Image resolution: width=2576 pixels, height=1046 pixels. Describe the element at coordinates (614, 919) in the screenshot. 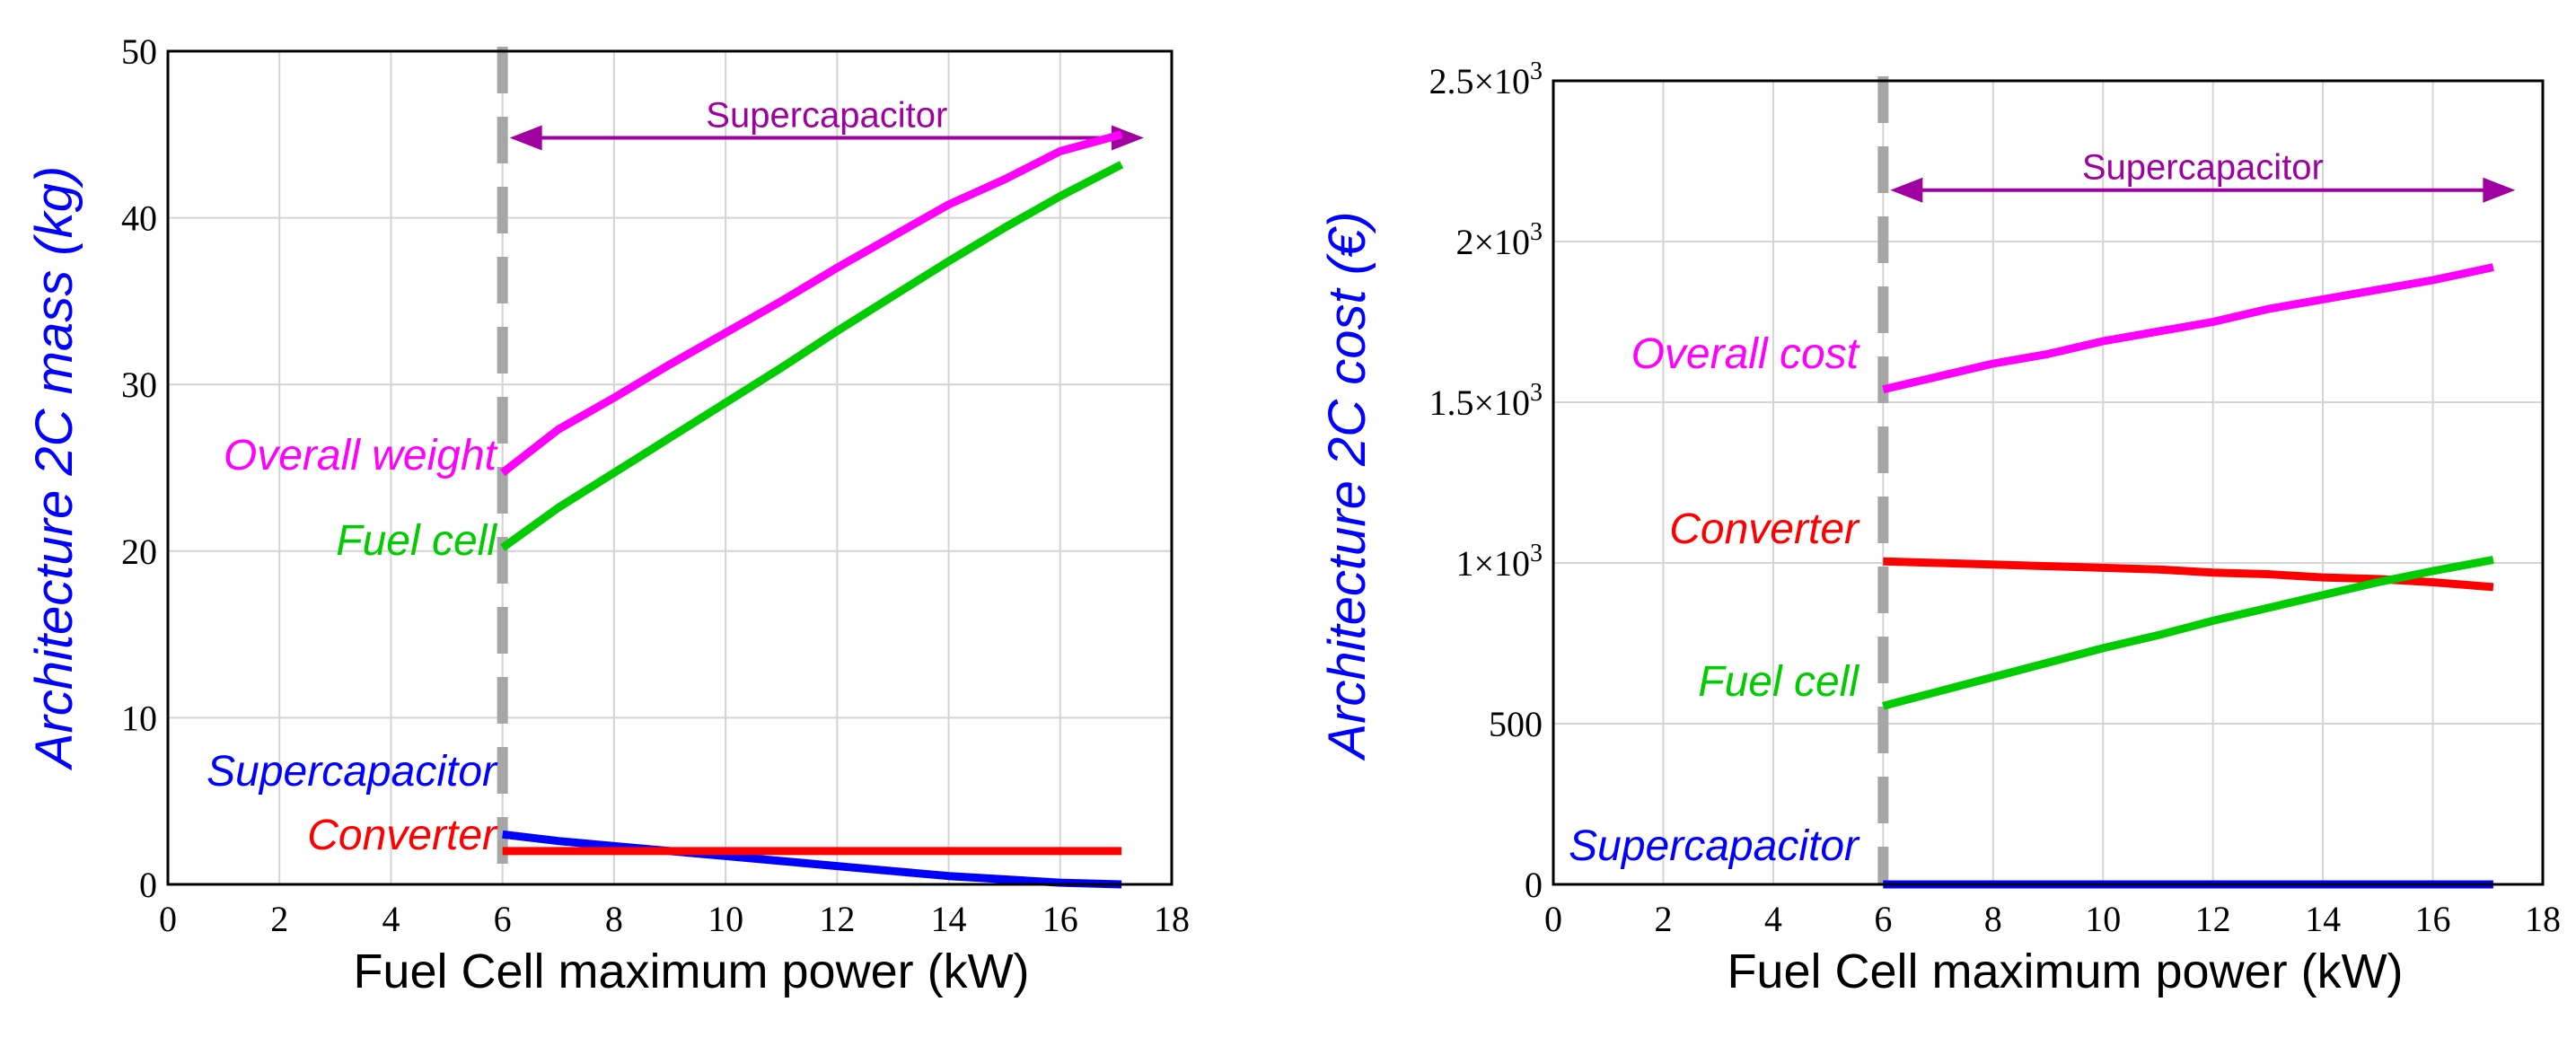

I see `mass-chart-x-tick-label: 8` at that location.